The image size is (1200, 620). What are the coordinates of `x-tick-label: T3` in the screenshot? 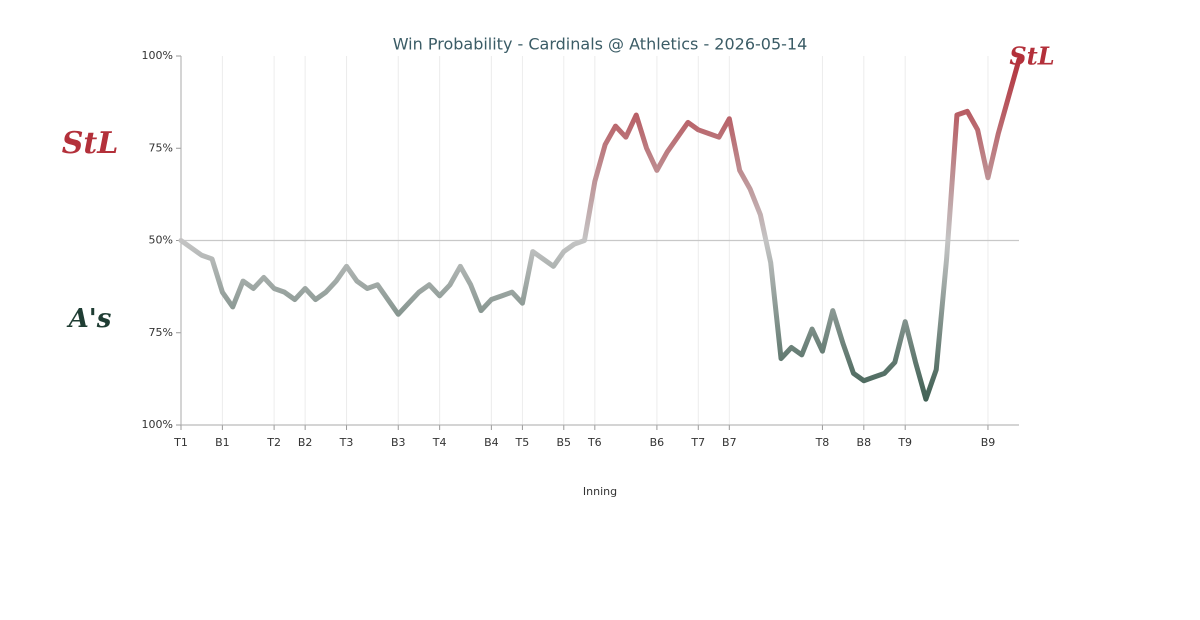 It's located at (346, 442).